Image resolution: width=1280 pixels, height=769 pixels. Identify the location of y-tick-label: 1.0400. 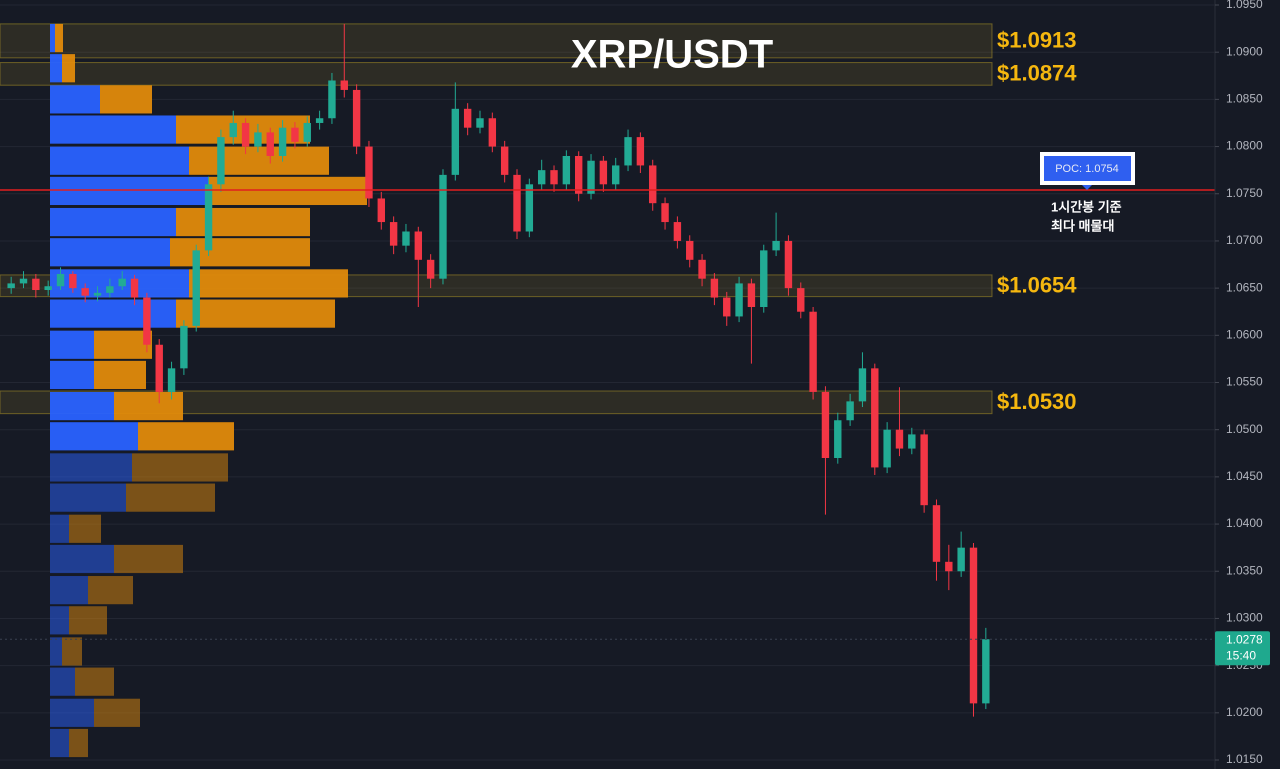
(1244, 523).